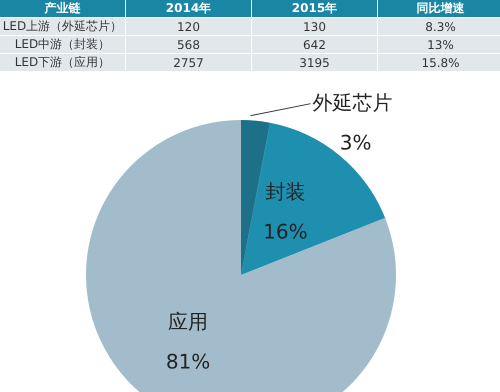 This screenshot has height=392, width=500. Describe the element at coordinates (189, 27) in the screenshot. I see `data-label: 120` at that location.